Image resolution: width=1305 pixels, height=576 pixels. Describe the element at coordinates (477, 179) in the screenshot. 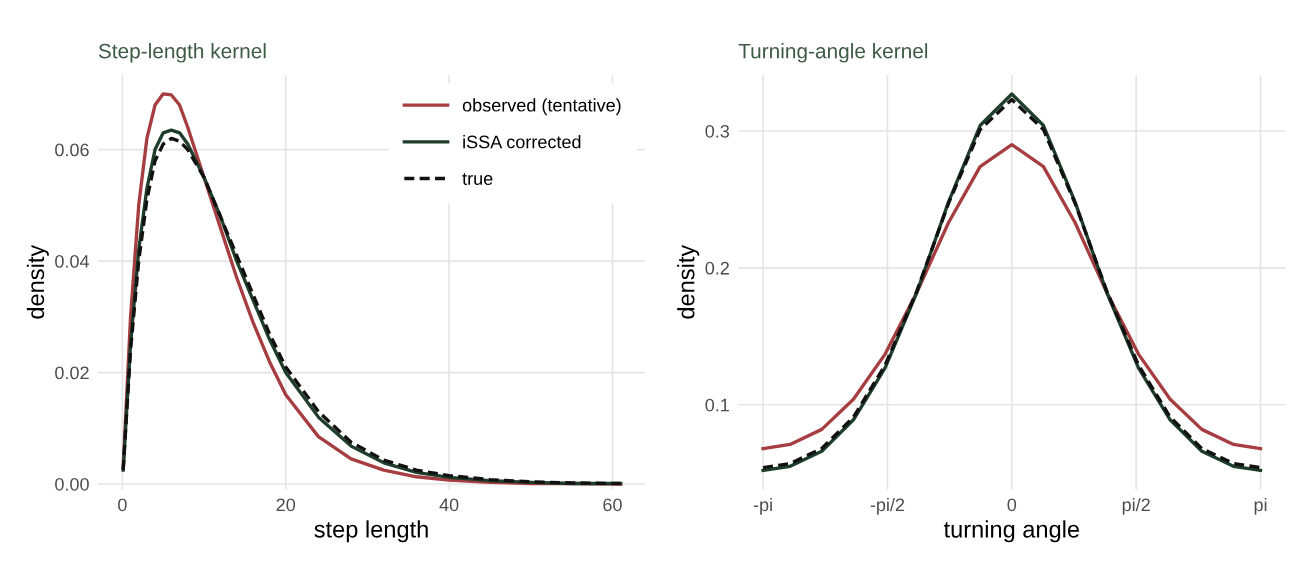

I see `legend-label: true` at that location.